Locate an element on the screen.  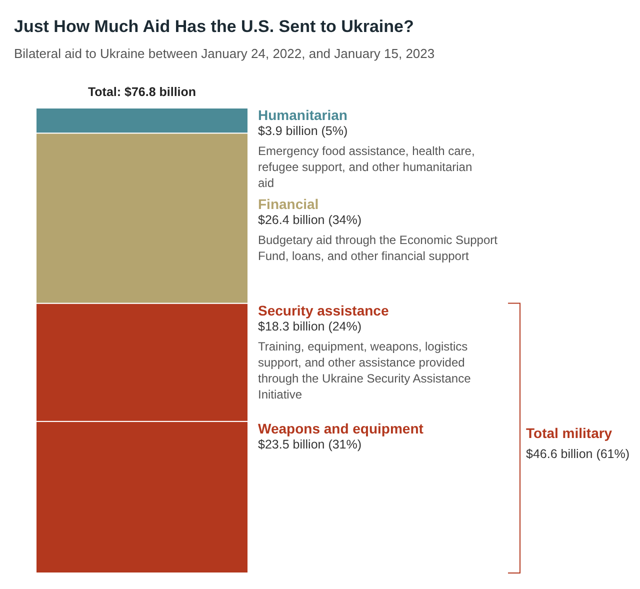
series-label: Financial is located at coordinates (288, 204).